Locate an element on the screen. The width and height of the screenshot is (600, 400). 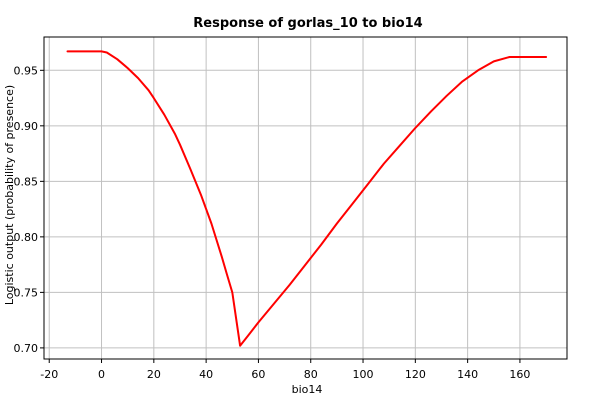
x-tick-label: 160 is located at coordinates (519, 374).